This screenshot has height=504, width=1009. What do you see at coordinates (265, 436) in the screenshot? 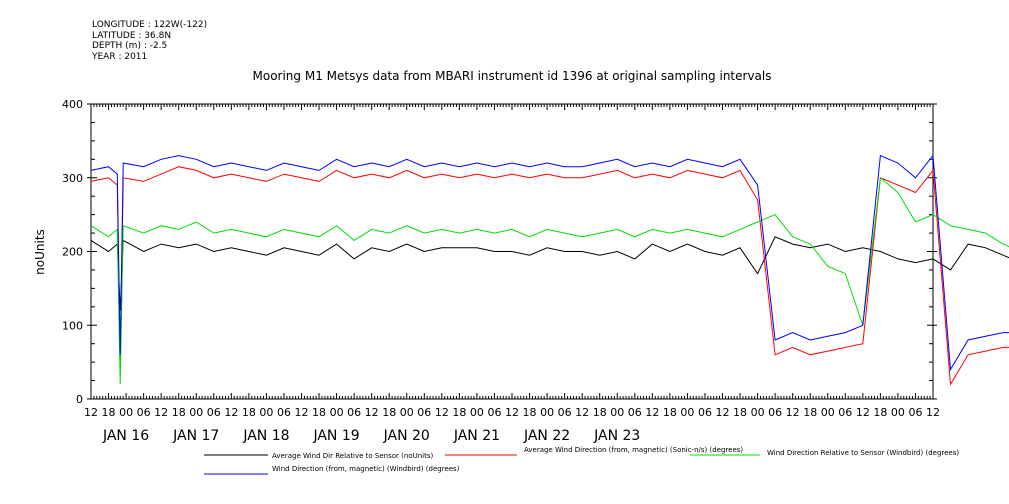
I see `x-date-label: JAN 18` at bounding box center [265, 436].